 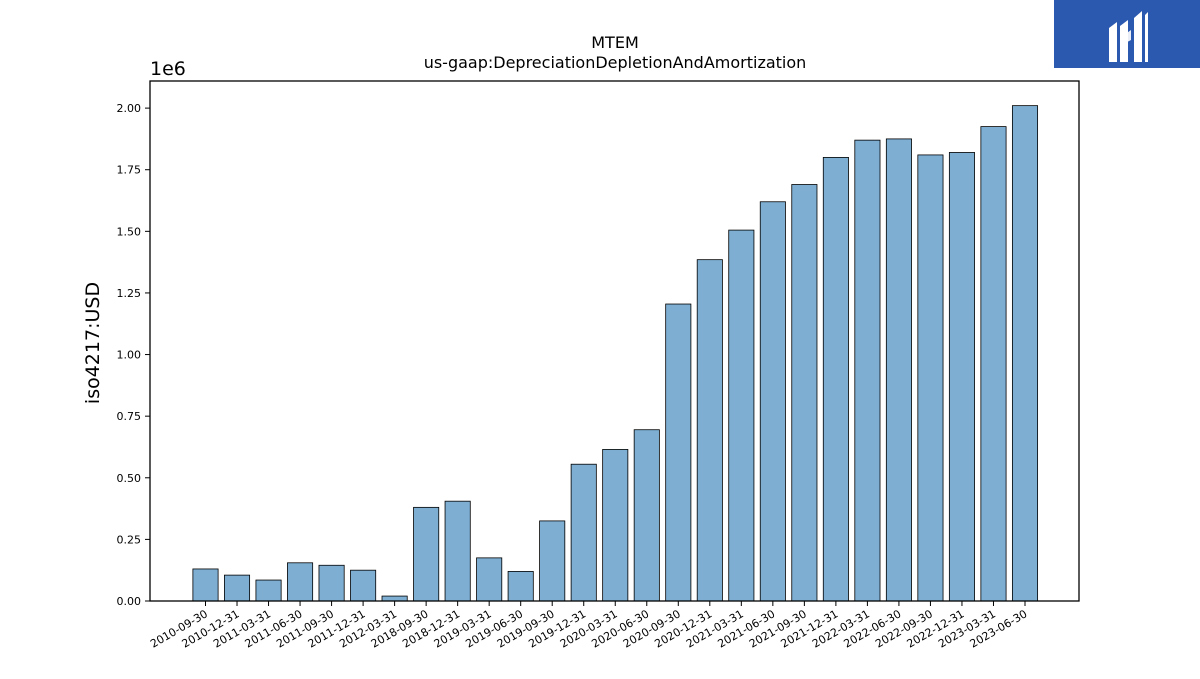 What do you see at coordinates (615, 42) in the screenshot?
I see `chart-title: MTEM` at bounding box center [615, 42].